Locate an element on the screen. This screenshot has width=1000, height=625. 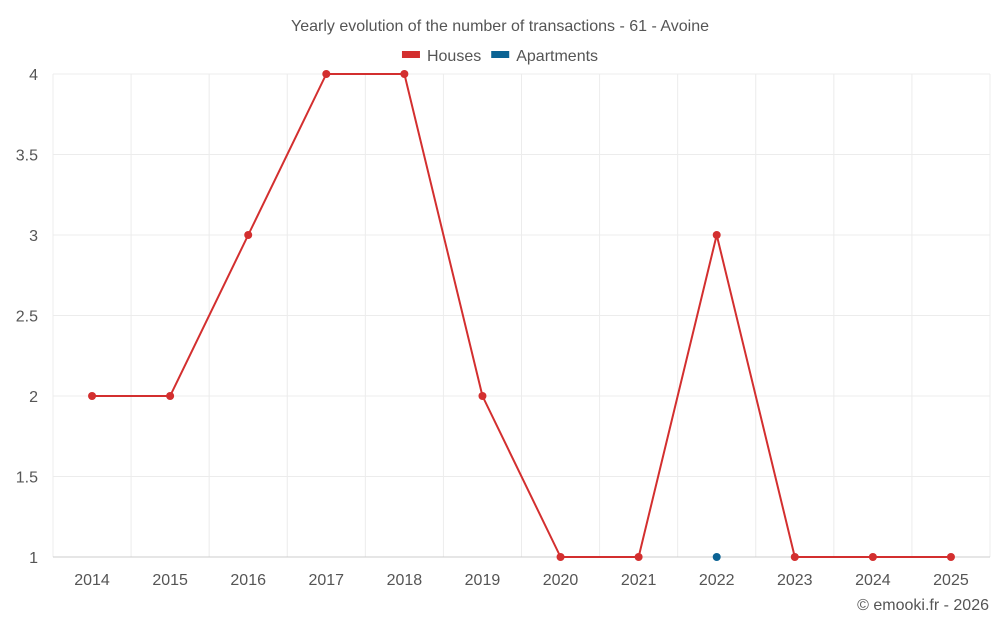
y-tick-label: 1.5 is located at coordinates (27, 478).